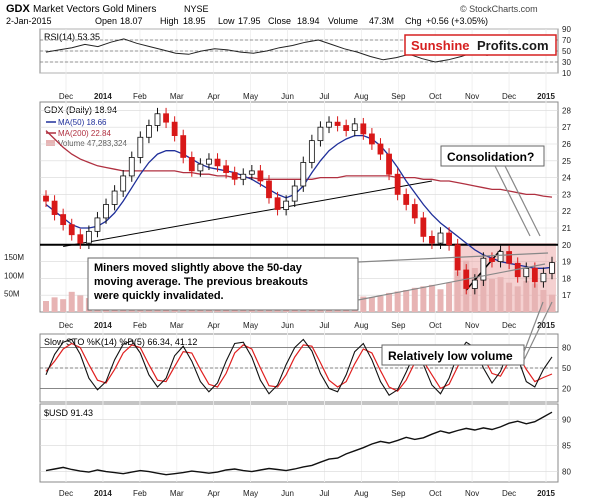  What do you see at coordinates (226, 21) in the screenshot?
I see `low-label: Low` at bounding box center [226, 21].